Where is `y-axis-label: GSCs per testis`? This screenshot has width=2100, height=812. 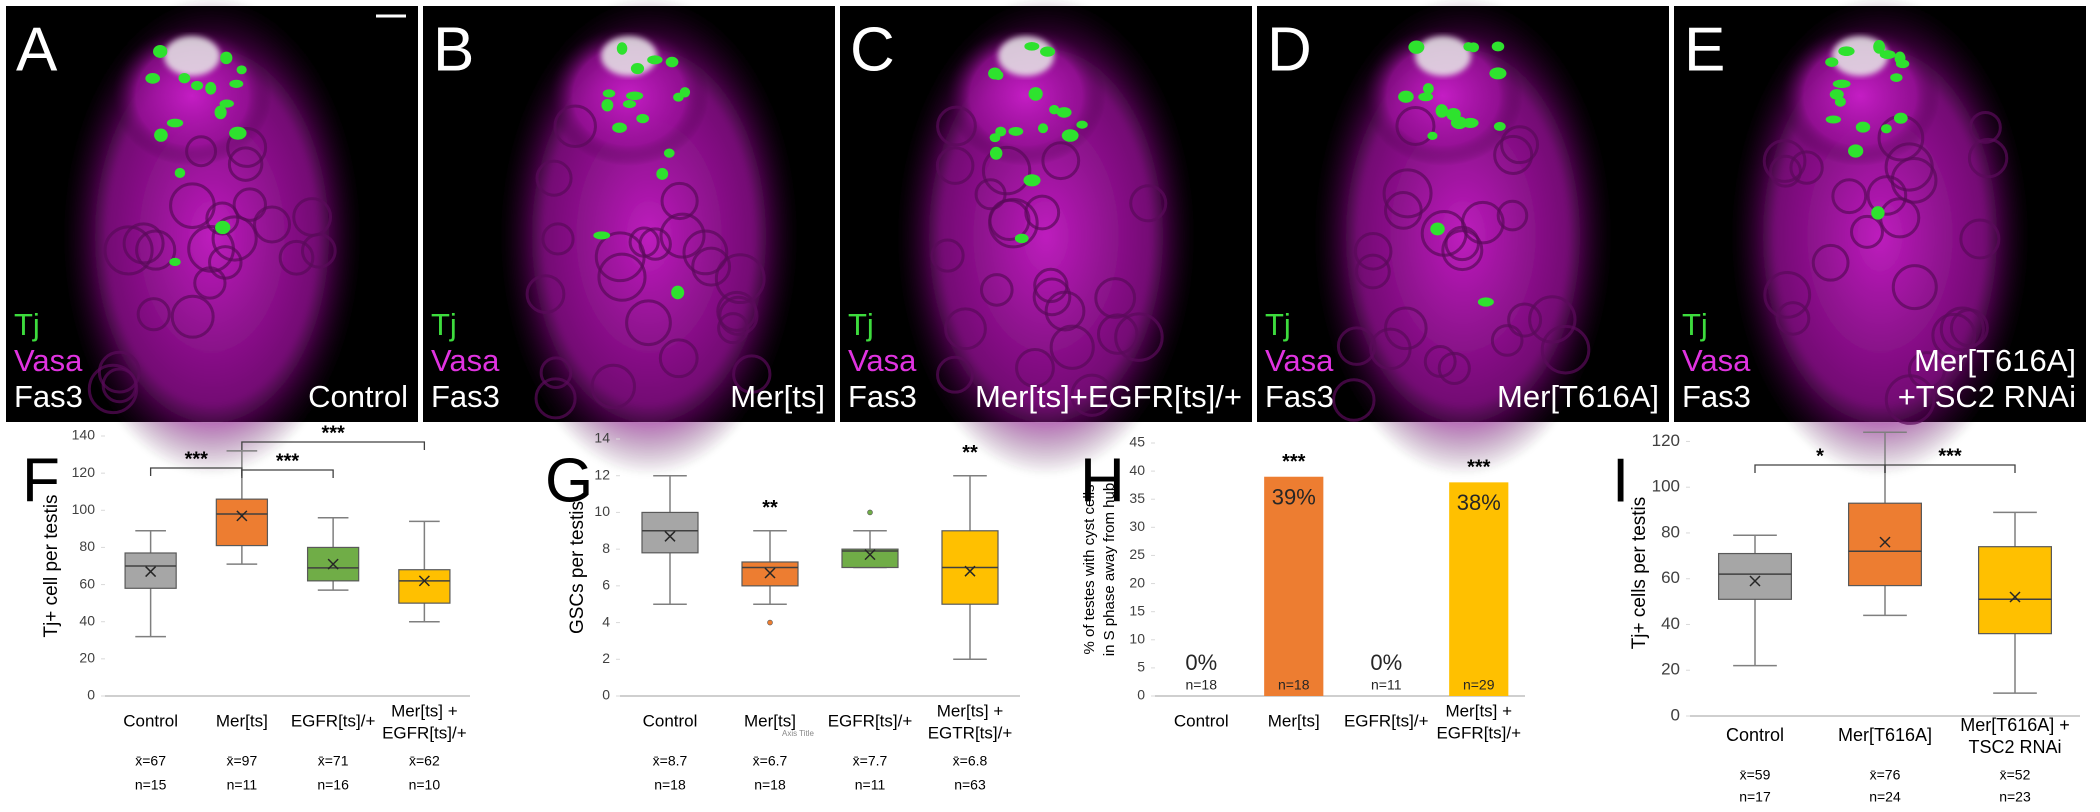 y-axis-label: GSCs per testis is located at coordinates (577, 567).